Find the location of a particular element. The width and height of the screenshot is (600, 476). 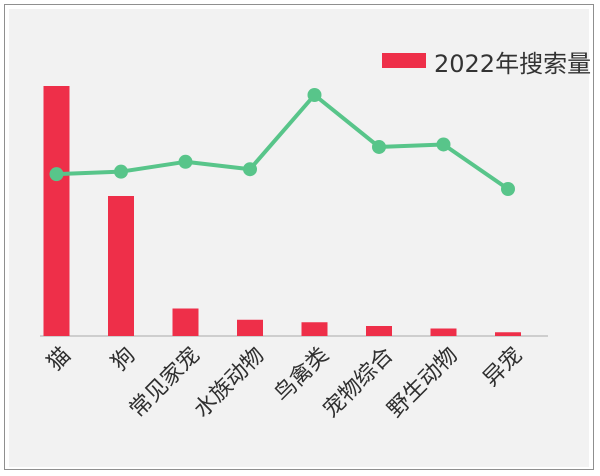

x-axis-tick-labels: 猫狗常见家宠水族动物 鸟禽类宠物综合野生动物 异宠 is located at coordinates (285, 383).